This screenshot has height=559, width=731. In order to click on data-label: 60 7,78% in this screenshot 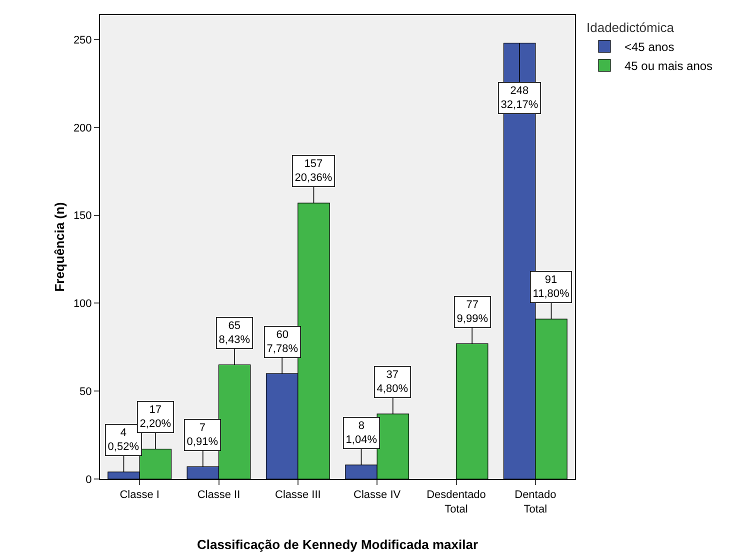, I will do `click(282, 342)`.